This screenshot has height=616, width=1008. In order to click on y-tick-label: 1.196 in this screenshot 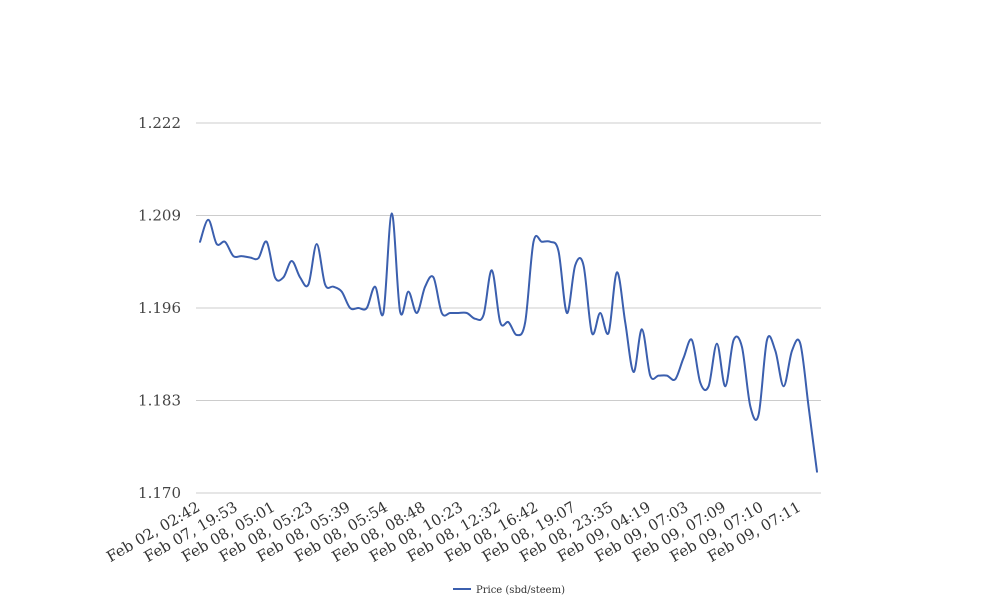, I will do `click(159, 308)`.